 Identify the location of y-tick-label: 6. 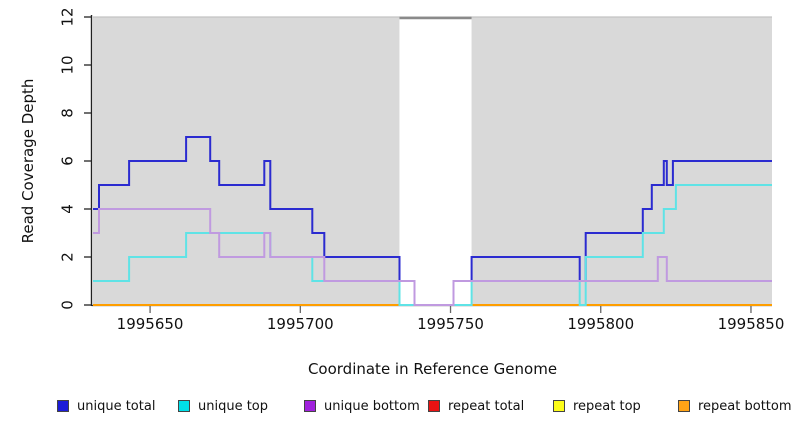
(68, 161).